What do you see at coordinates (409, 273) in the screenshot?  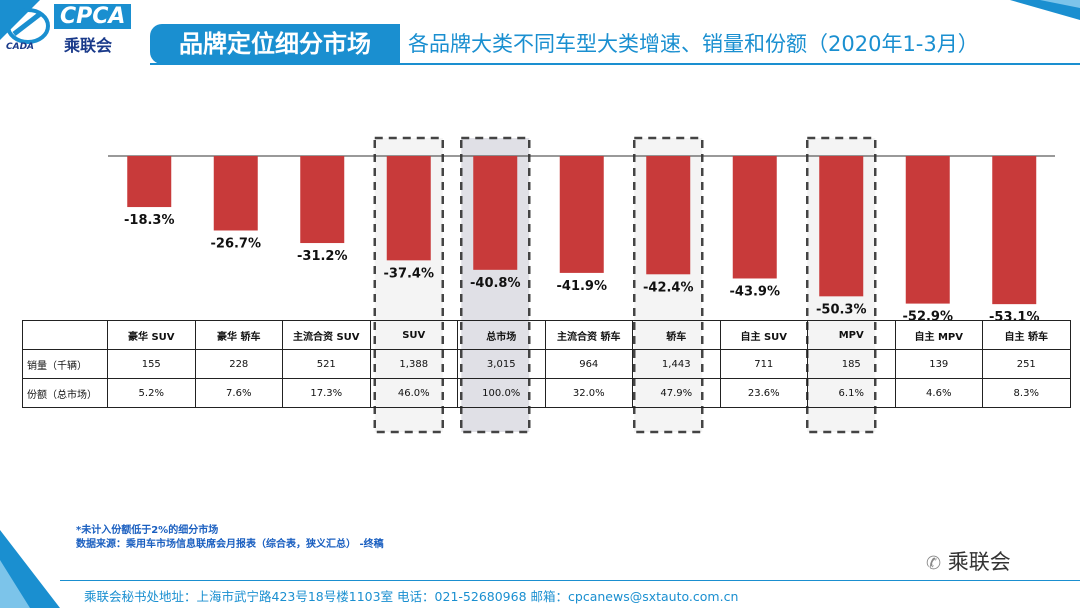 I see `data-label: -37.4%` at bounding box center [409, 273].